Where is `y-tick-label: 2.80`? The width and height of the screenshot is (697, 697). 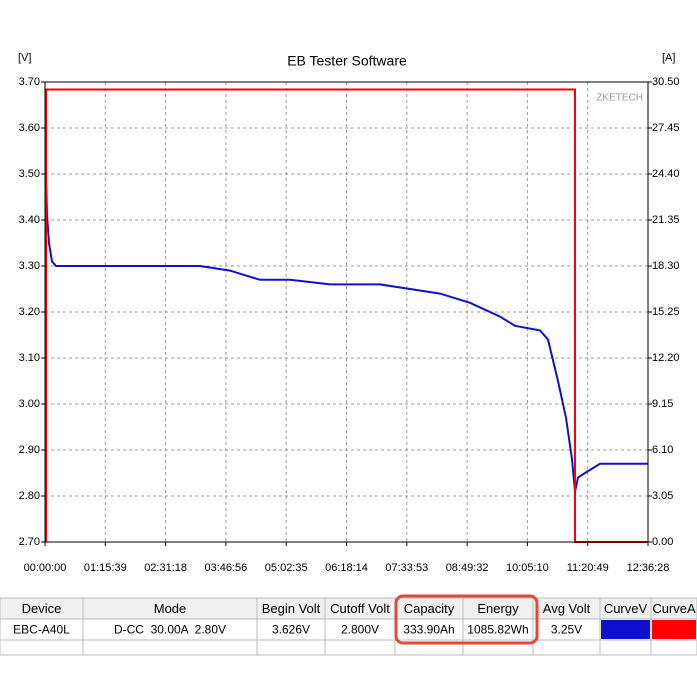
y-tick-label: 2.80 is located at coordinates (29, 496).